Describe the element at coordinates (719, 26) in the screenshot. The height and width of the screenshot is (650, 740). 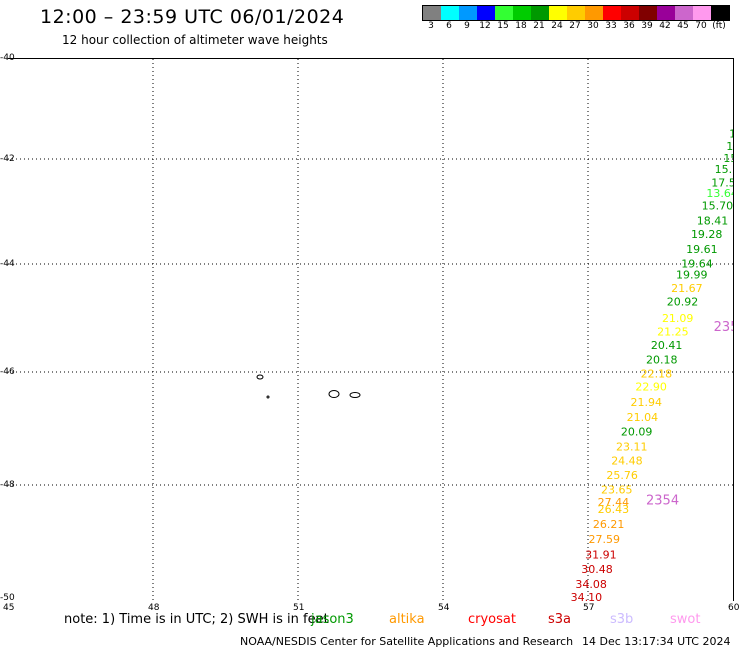
I see `scale-label: (ft)` at that location.